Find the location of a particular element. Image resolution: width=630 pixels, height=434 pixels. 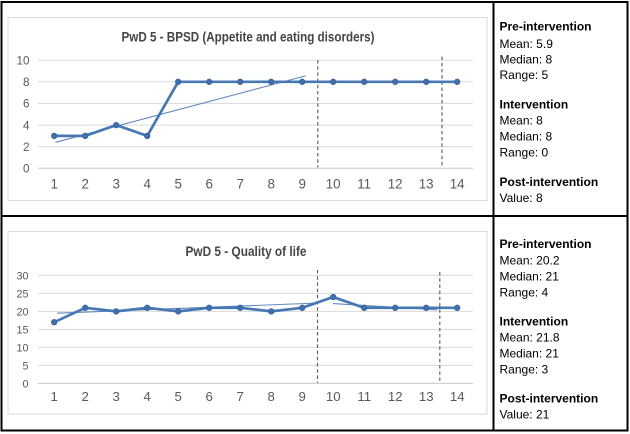

svg-text: Range: 0 is located at coordinates (524, 152).